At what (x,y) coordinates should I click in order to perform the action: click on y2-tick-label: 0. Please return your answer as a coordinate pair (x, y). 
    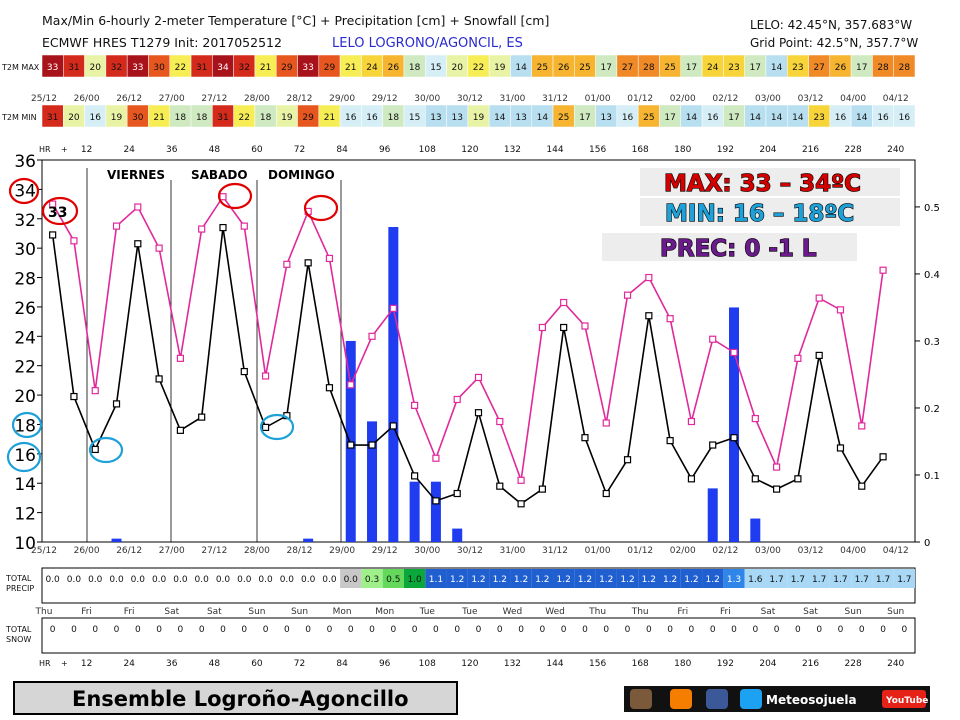
    Looking at the image, I should click on (927, 543).